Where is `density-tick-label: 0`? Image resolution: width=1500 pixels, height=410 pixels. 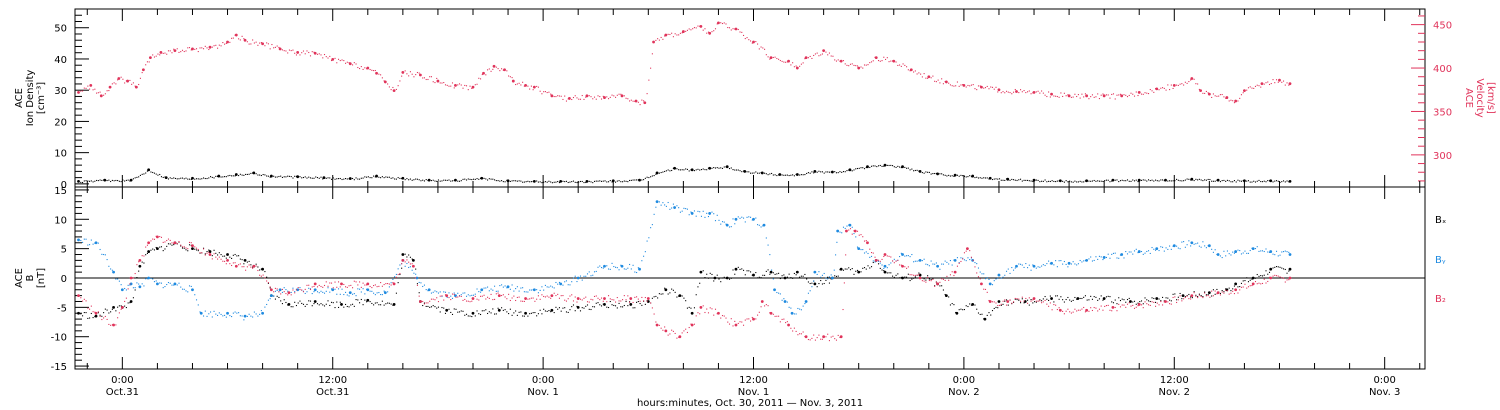
density-tick-label: 0 is located at coordinates (64, 185).